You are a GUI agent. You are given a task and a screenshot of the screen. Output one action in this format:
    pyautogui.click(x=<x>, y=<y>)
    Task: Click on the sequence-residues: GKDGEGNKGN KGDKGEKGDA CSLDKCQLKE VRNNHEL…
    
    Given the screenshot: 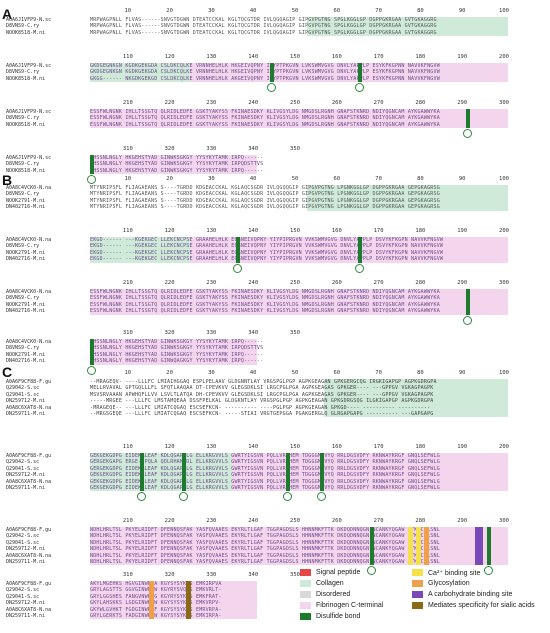 What is the action you would take?
    pyautogui.click(x=265, y=66)
    